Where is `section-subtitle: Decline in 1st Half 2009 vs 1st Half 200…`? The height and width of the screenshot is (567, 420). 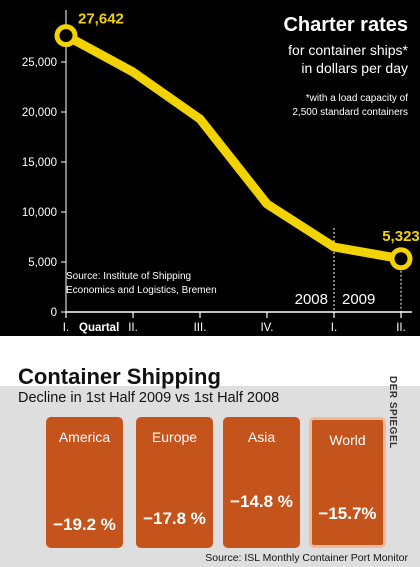 section-subtitle: Decline in 1st Half 2009 vs 1st Half 200… is located at coordinates (149, 398).